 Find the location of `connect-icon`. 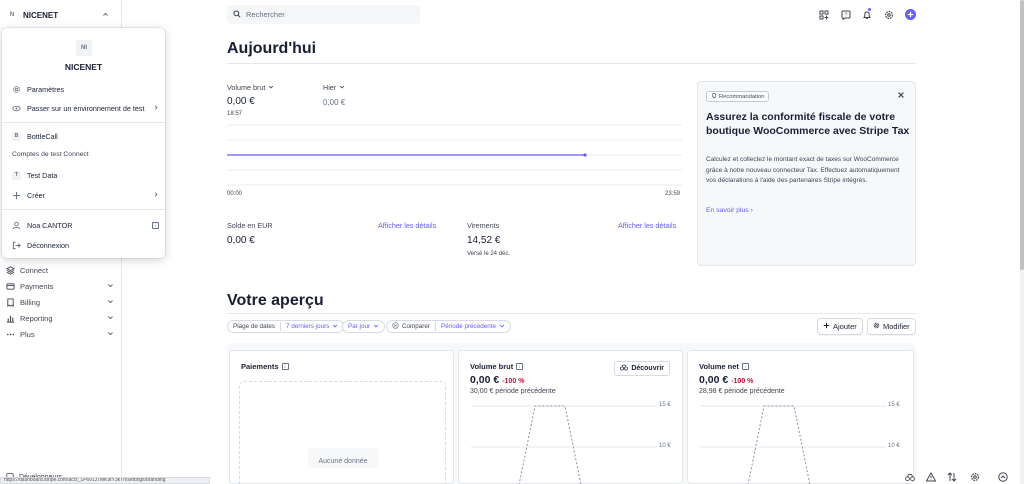

connect-icon is located at coordinates (10, 270).